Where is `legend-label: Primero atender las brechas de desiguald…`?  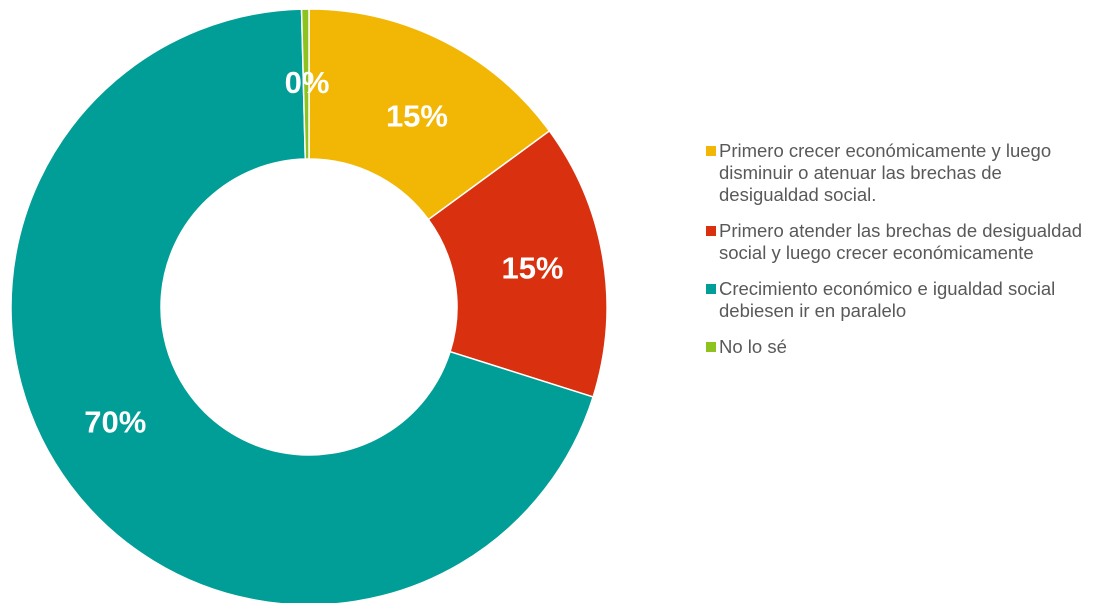 legend-label: Primero atender las brechas de desiguald… is located at coordinates (901, 241).